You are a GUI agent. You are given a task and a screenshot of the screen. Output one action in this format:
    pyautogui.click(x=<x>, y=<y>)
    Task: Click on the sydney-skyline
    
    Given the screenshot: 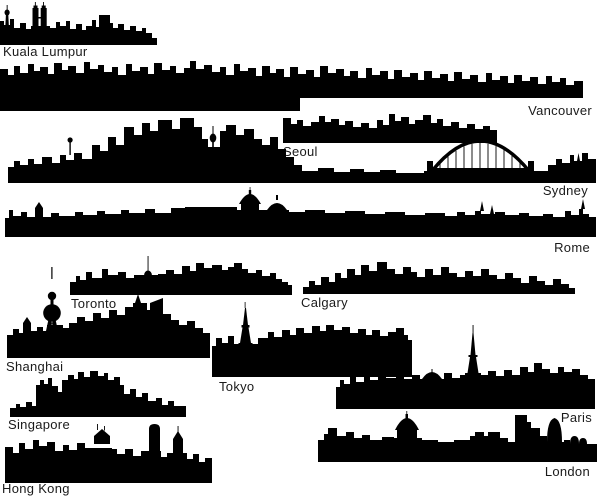 What is the action you would take?
    pyautogui.click(x=302, y=150)
    